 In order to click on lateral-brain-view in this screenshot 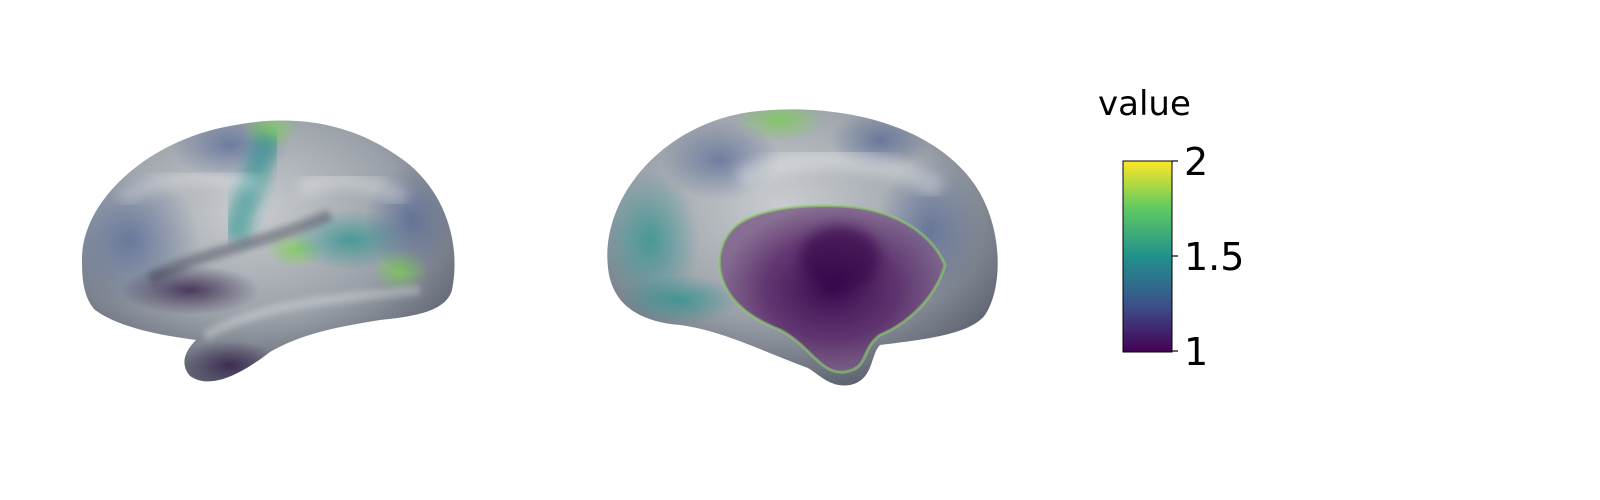, I will do `click(268, 251)`.